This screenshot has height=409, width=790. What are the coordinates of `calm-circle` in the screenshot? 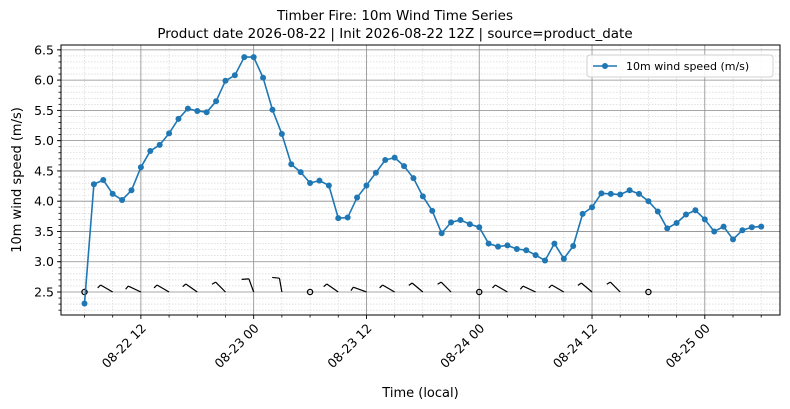 It's located at (310, 292).